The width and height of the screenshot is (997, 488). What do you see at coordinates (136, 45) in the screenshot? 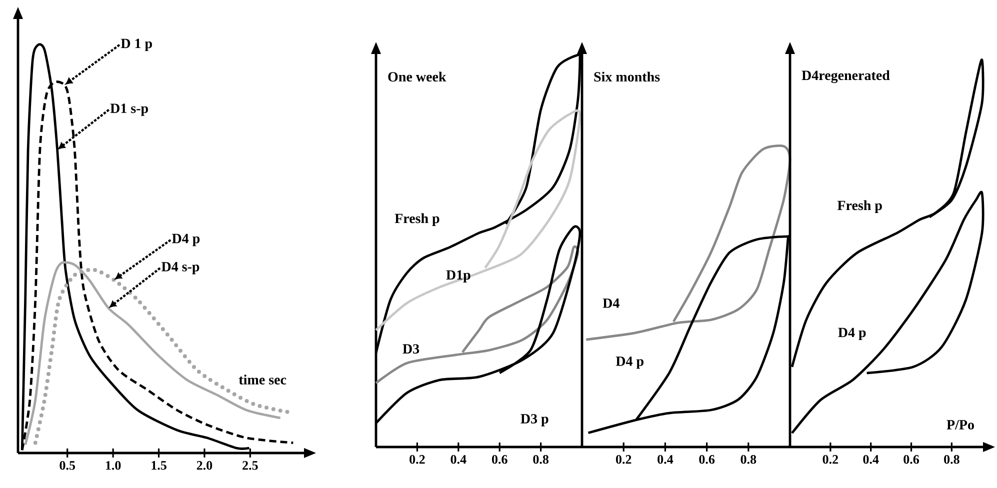
I see `annotation: D 1 p` at bounding box center [136, 45].